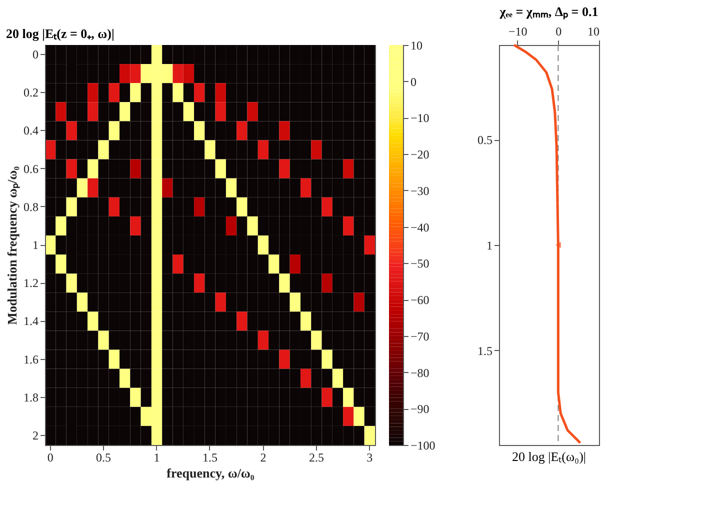 This screenshot has width=717, height=525. What do you see at coordinates (210, 473) in the screenshot?
I see `x-axis-title: frequency, ω/ω₀` at bounding box center [210, 473].